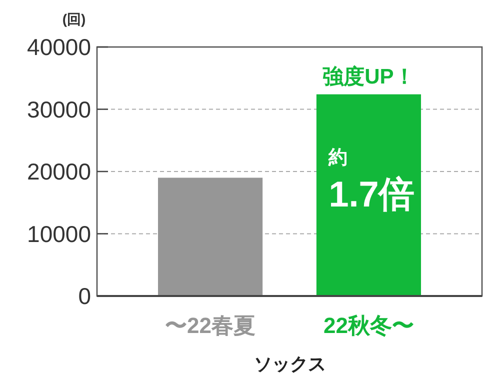 This screenshot has width=500, height=387. Describe the element at coordinates (368, 76) in the screenshot. I see `annotation: 強度UP！` at that location.